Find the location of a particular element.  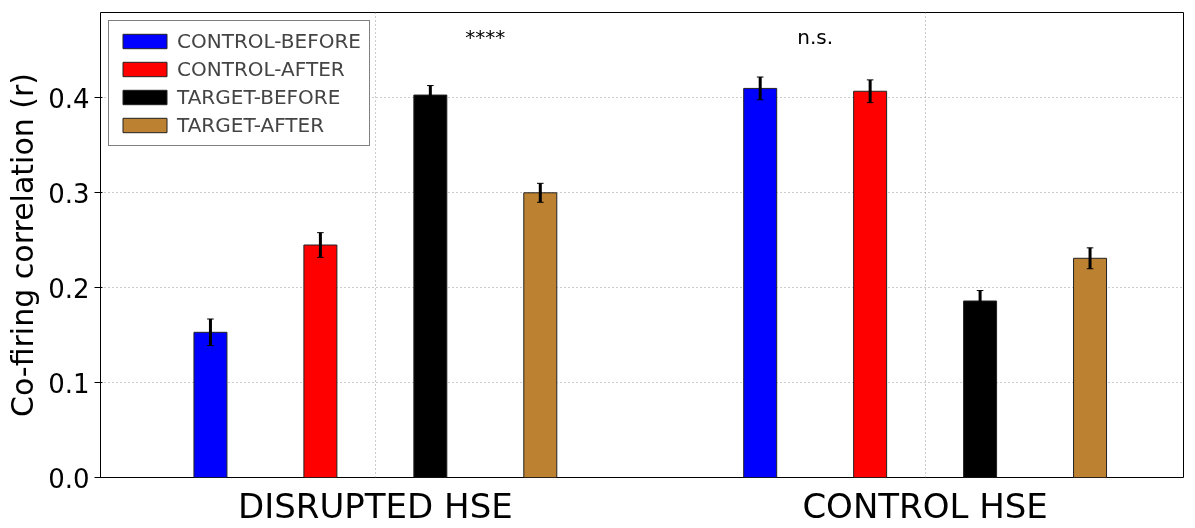

y-tick-label: 0.2 is located at coordinates (69, 288).